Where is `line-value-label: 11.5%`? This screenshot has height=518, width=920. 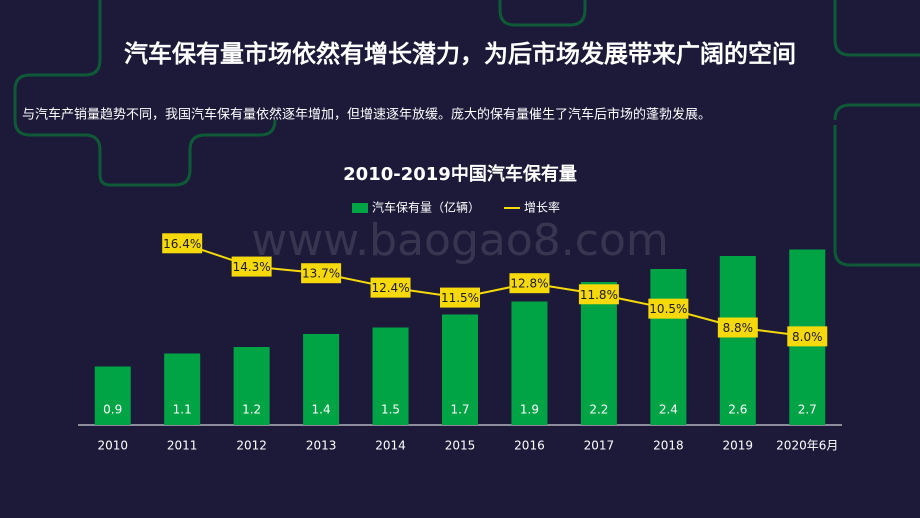 line-value-label: 11.5% is located at coordinates (460, 298).